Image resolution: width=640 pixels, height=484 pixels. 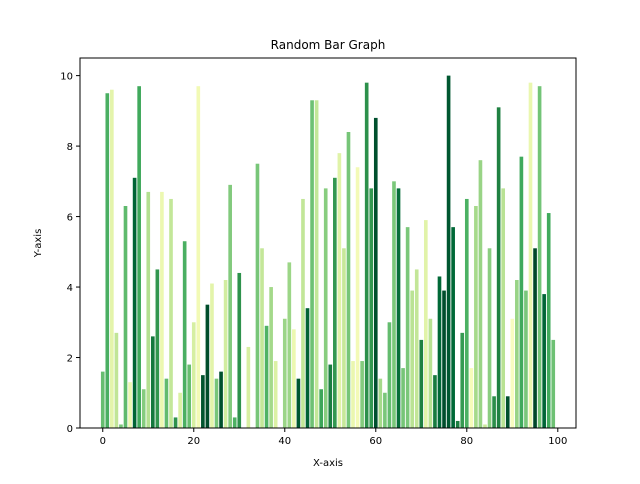 What do you see at coordinates (70, 429) in the screenshot?
I see `y-tick-label: 0` at bounding box center [70, 429].